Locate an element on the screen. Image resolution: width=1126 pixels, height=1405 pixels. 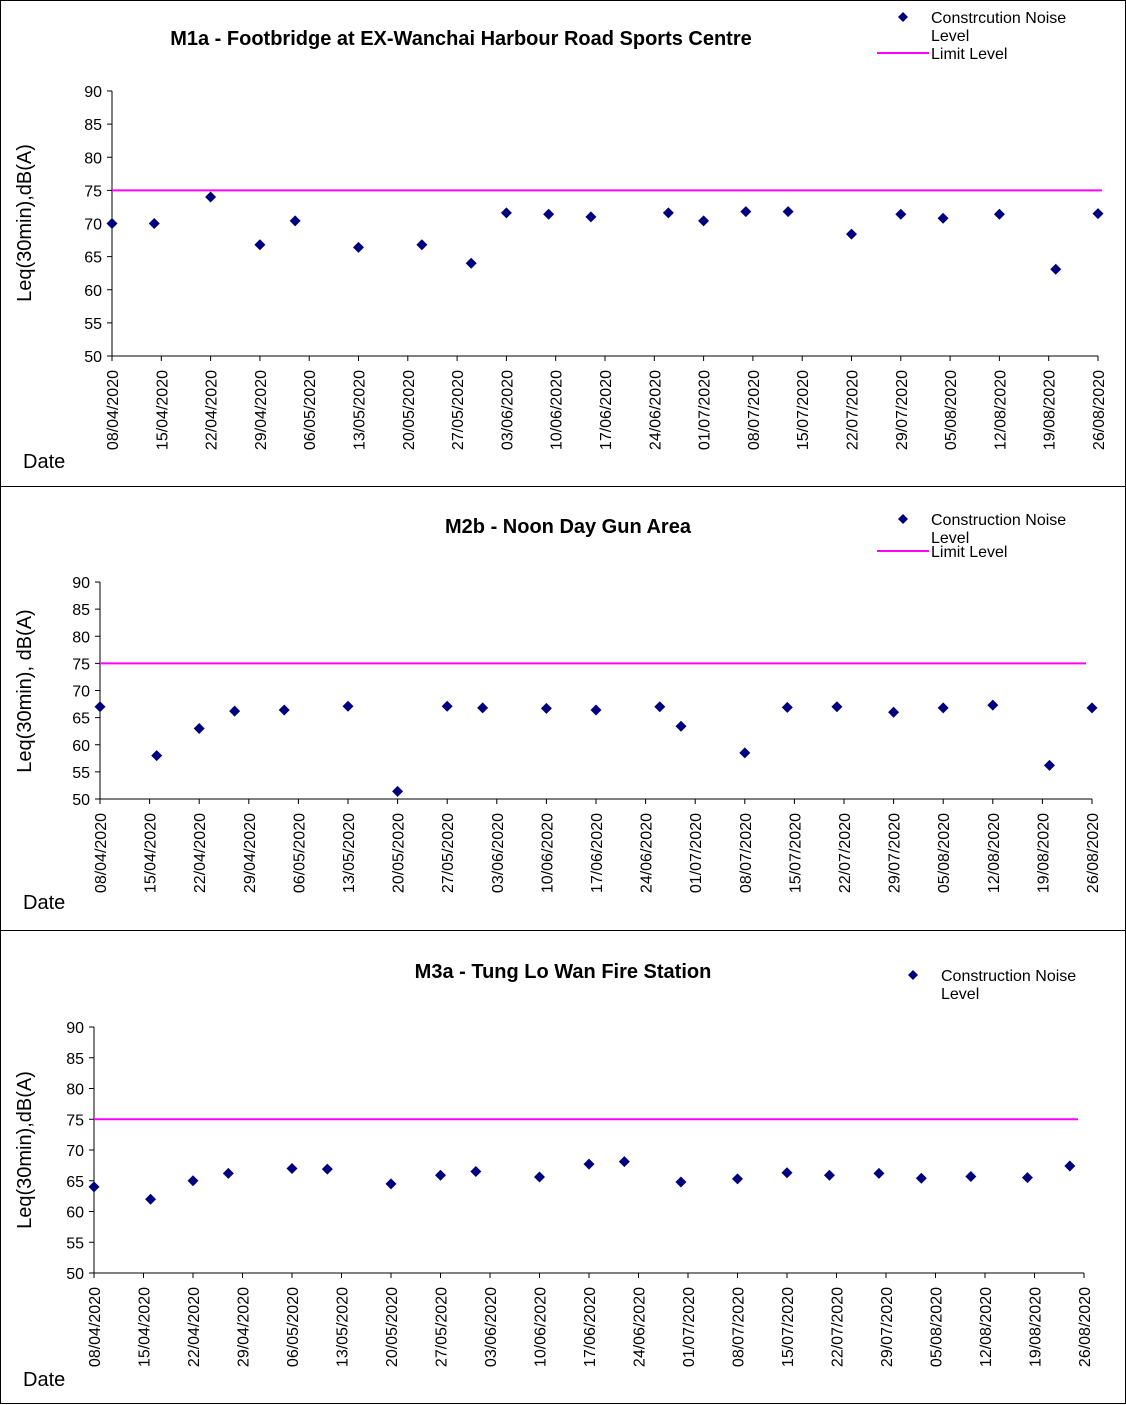
y-axis-label: Leq(30min),dB(A) is located at coordinates (25, 1150).